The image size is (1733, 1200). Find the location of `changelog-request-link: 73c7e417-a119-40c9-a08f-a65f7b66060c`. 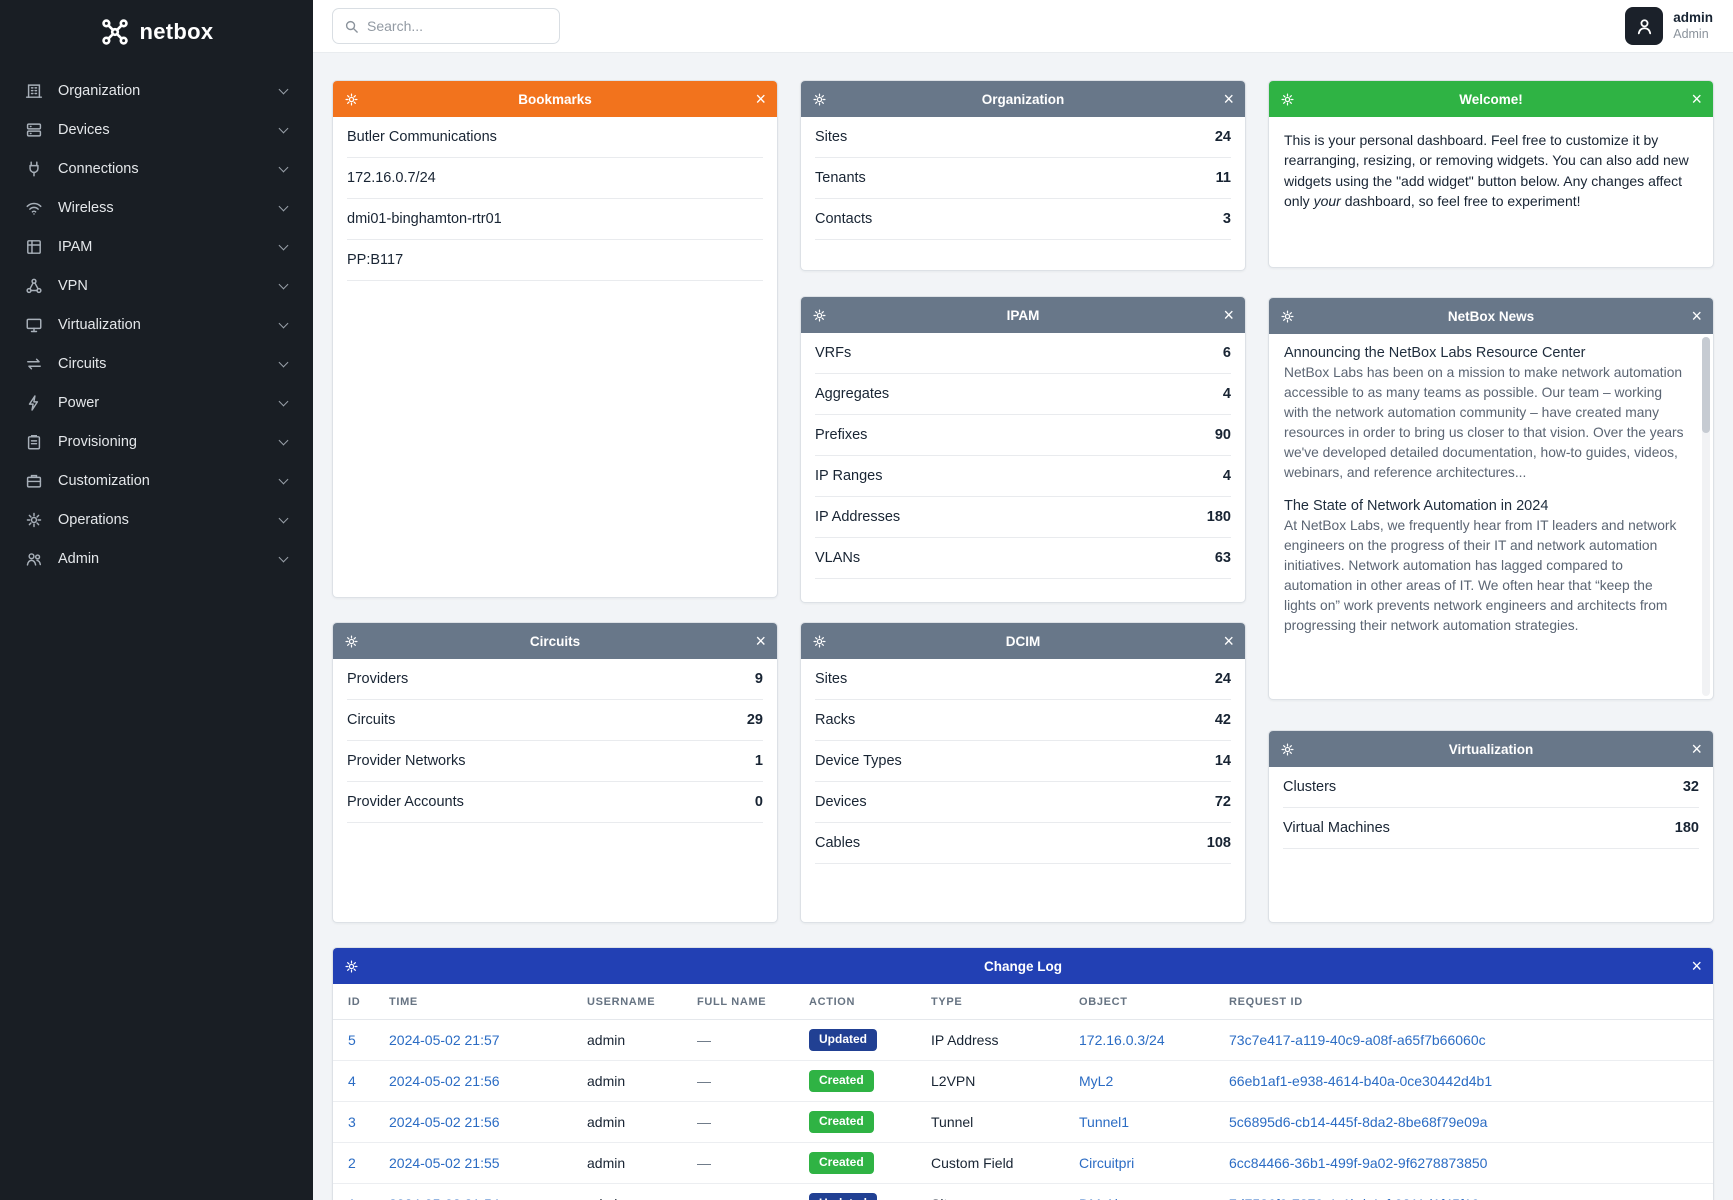

changelog-request-link: 73c7e417-a119-40c9-a08f-a65f7b66060c is located at coordinates (1357, 1040).